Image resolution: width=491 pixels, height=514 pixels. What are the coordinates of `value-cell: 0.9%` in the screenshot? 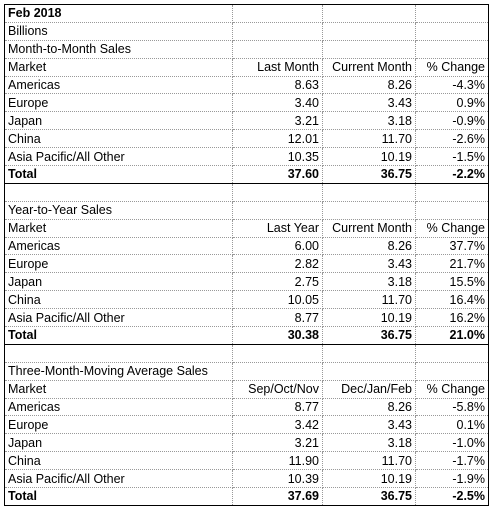 It's located at (452, 103).